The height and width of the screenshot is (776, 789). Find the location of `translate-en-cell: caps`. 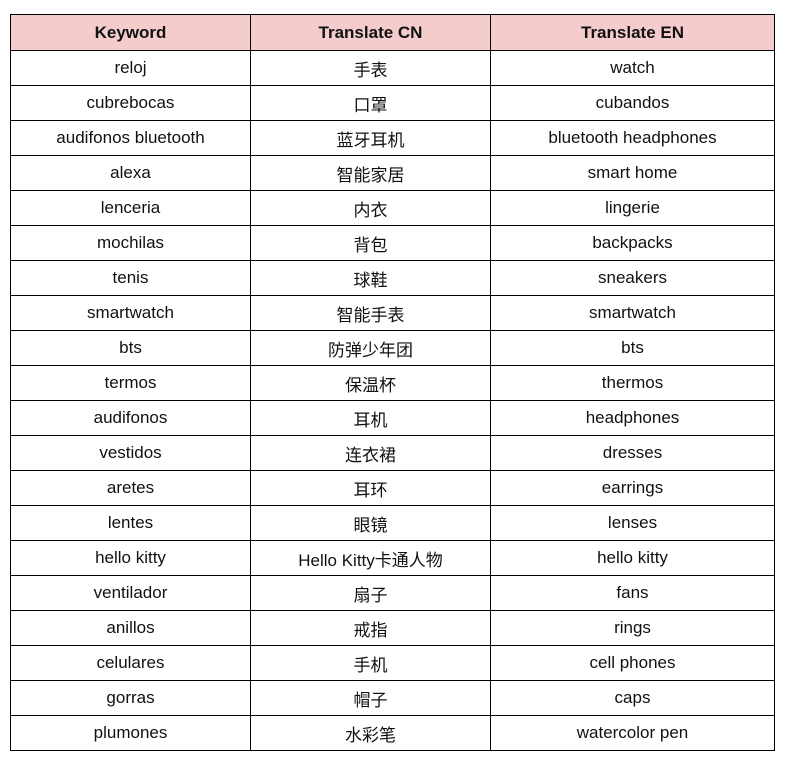

translate-en-cell: caps is located at coordinates (632, 698).